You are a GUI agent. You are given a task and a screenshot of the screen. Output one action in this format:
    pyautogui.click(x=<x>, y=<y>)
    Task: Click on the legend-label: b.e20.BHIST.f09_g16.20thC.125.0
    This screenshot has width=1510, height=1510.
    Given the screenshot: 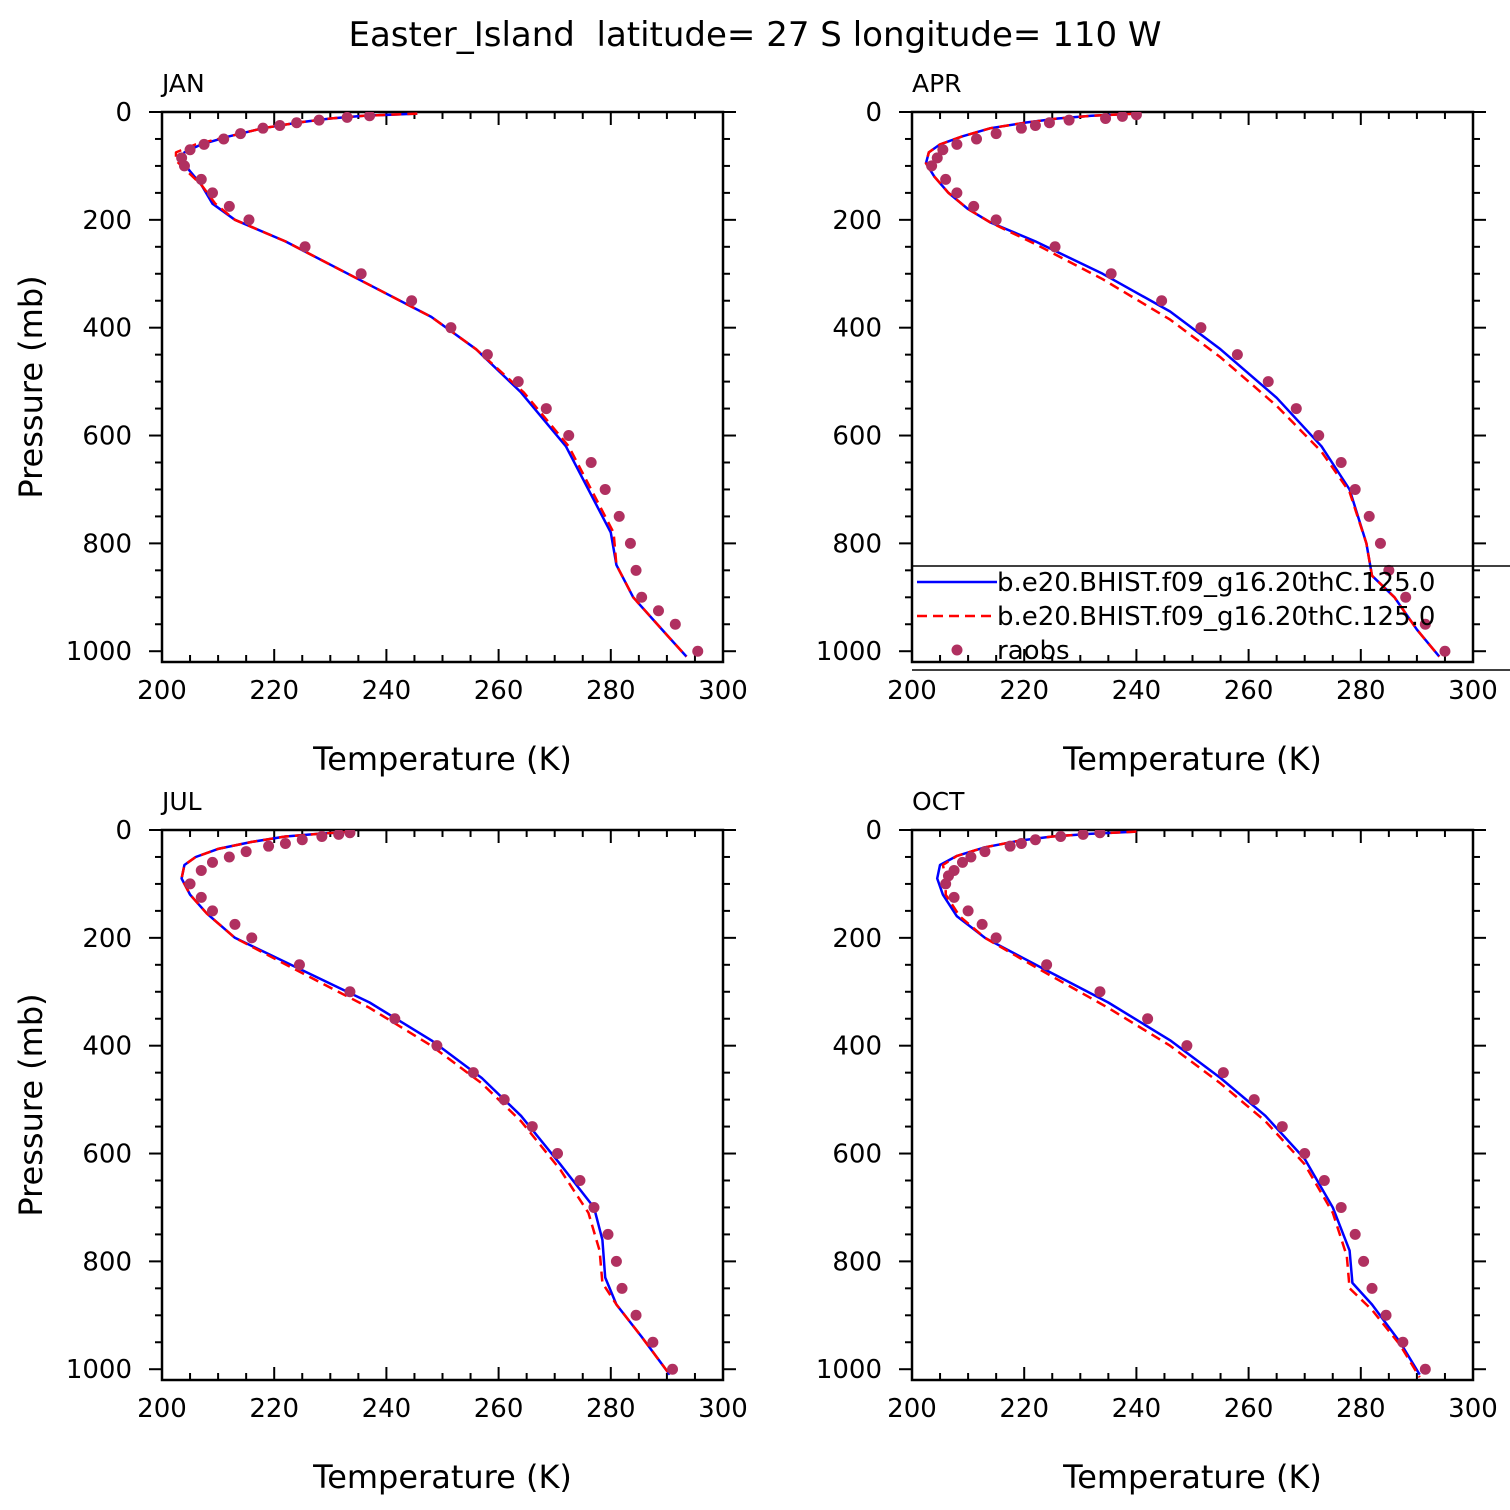 What is the action you would take?
    pyautogui.click(x=1216, y=583)
    